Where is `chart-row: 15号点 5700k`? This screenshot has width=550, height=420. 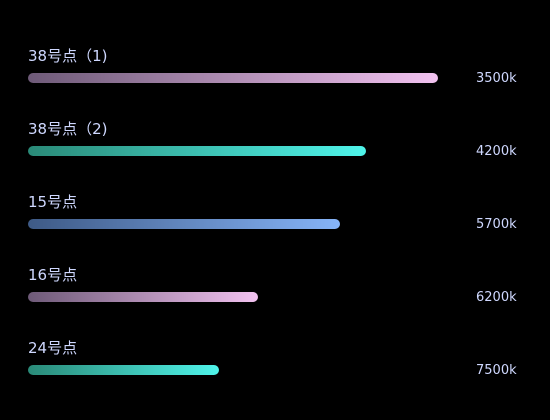
chart-row: 15号点 5700k is located at coordinates (275, 223).